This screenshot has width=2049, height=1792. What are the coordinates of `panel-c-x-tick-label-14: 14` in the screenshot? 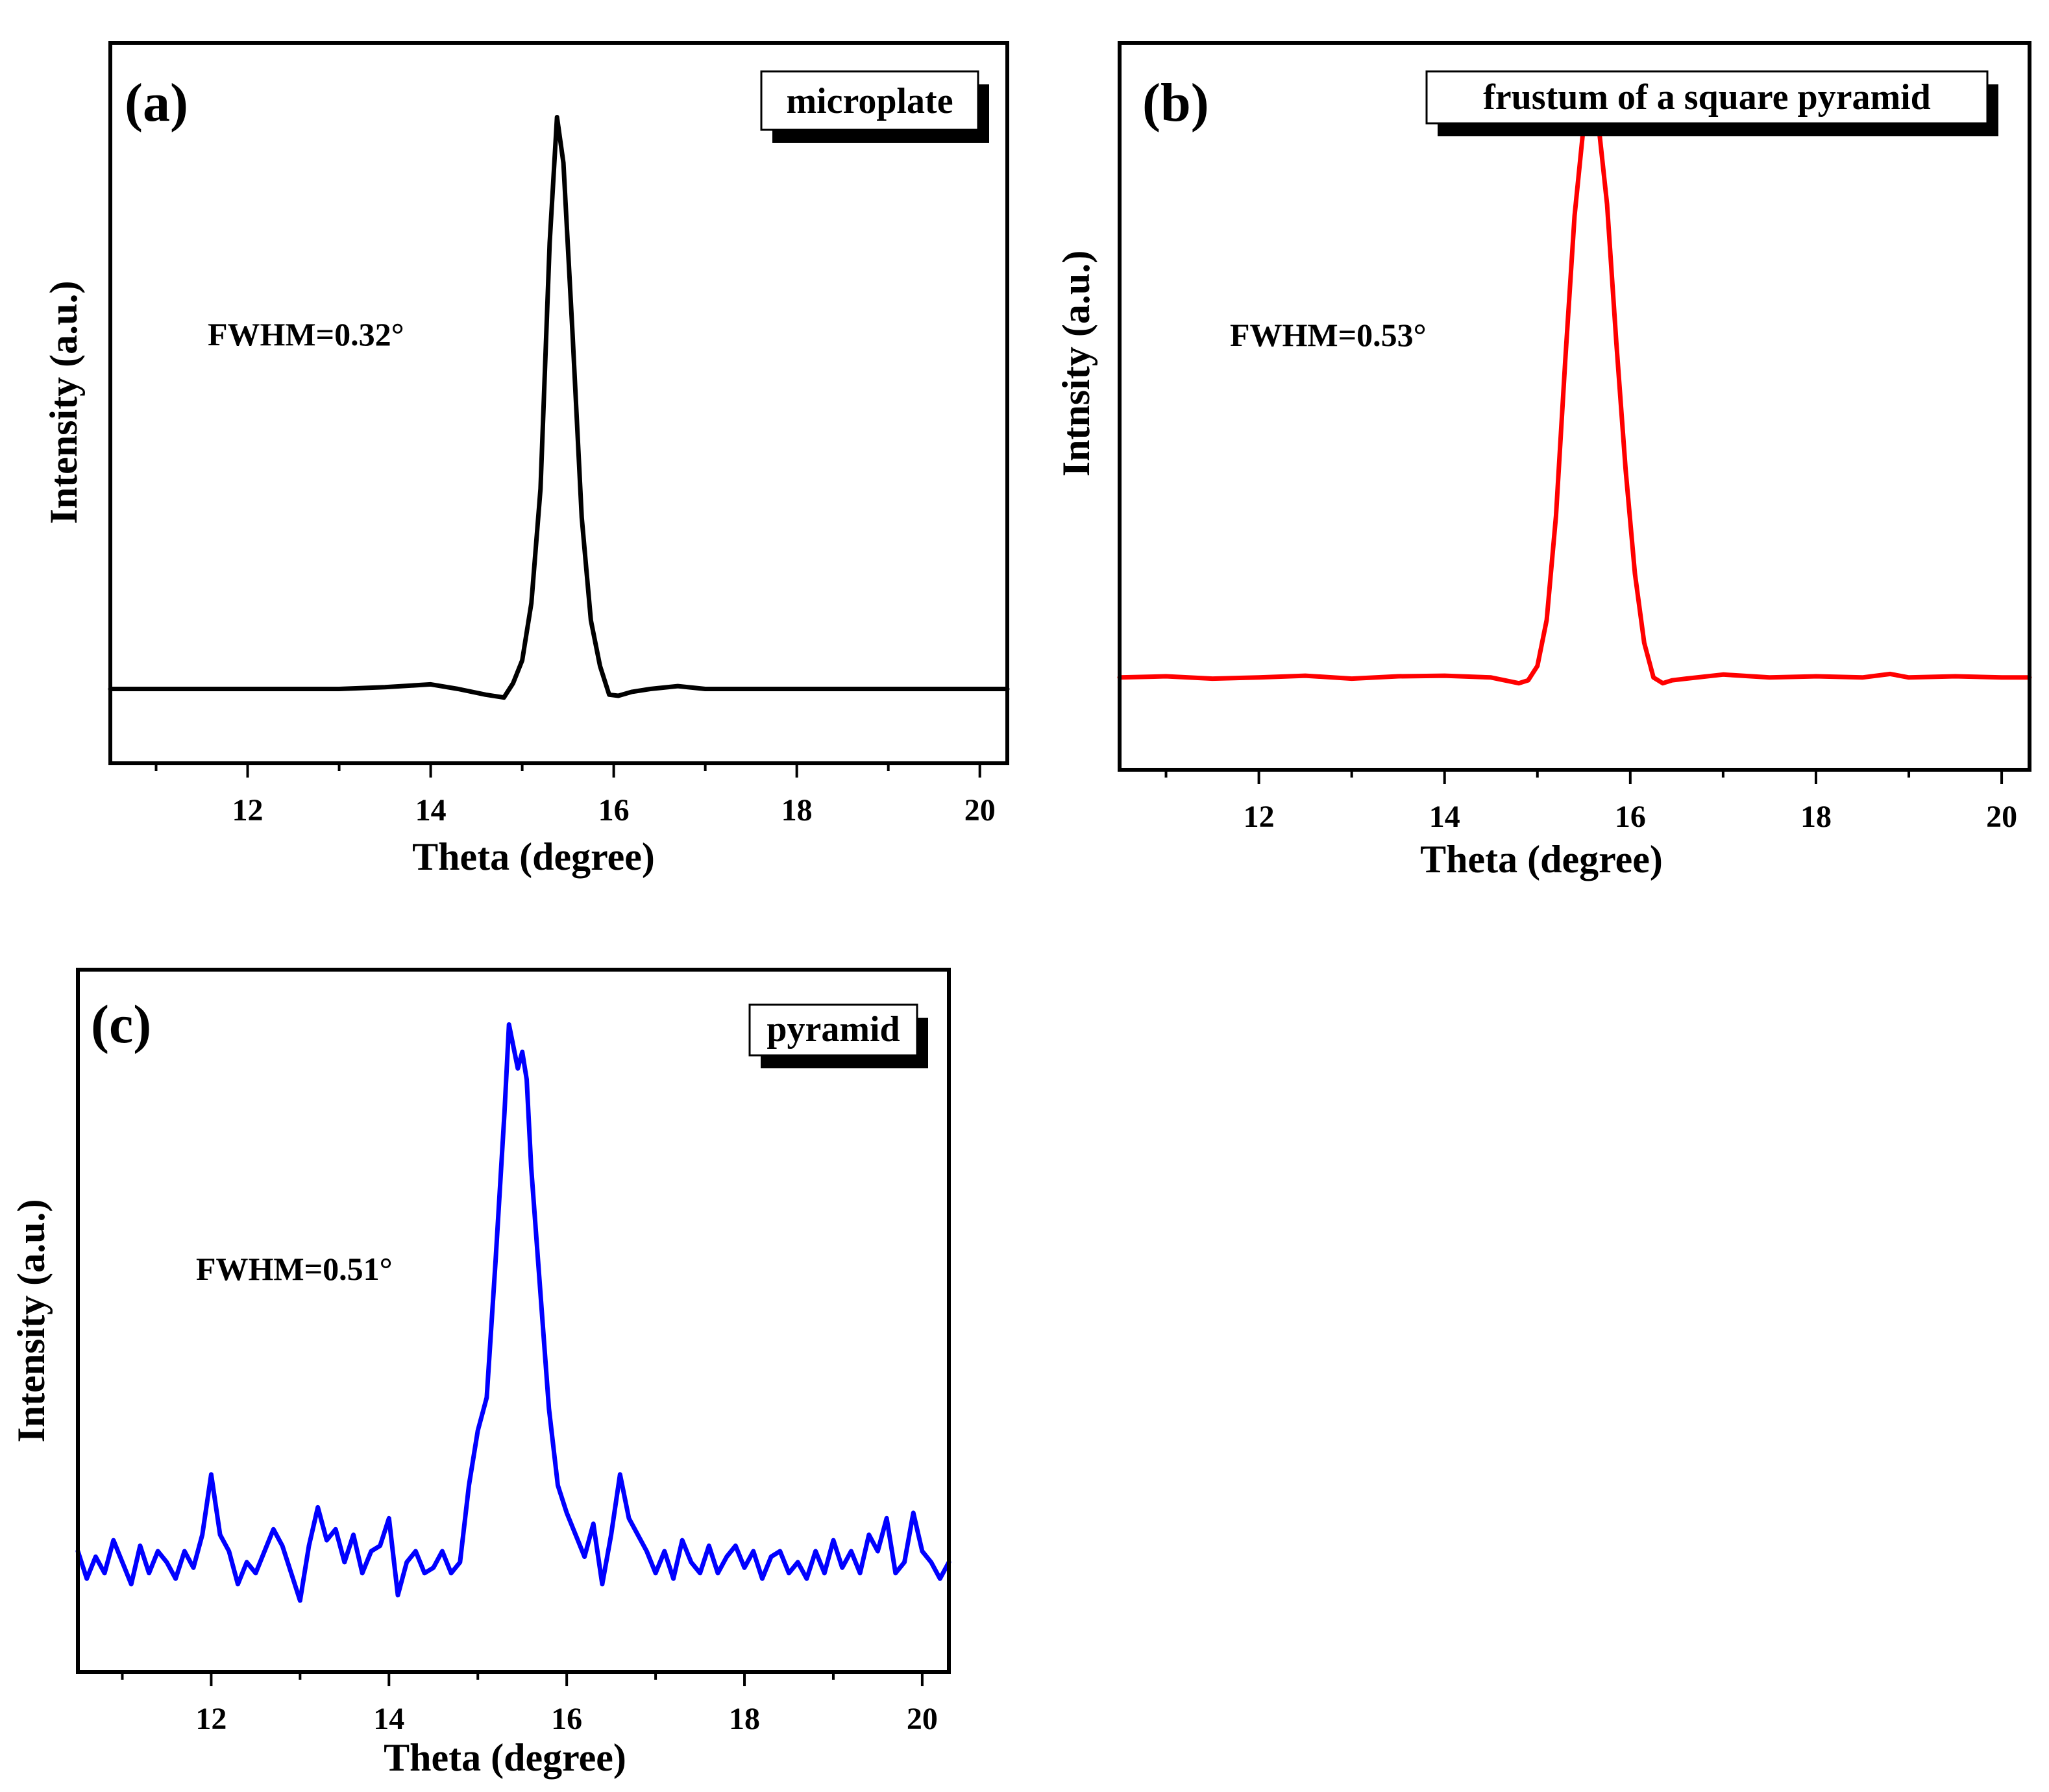 It's located at (388, 1719).